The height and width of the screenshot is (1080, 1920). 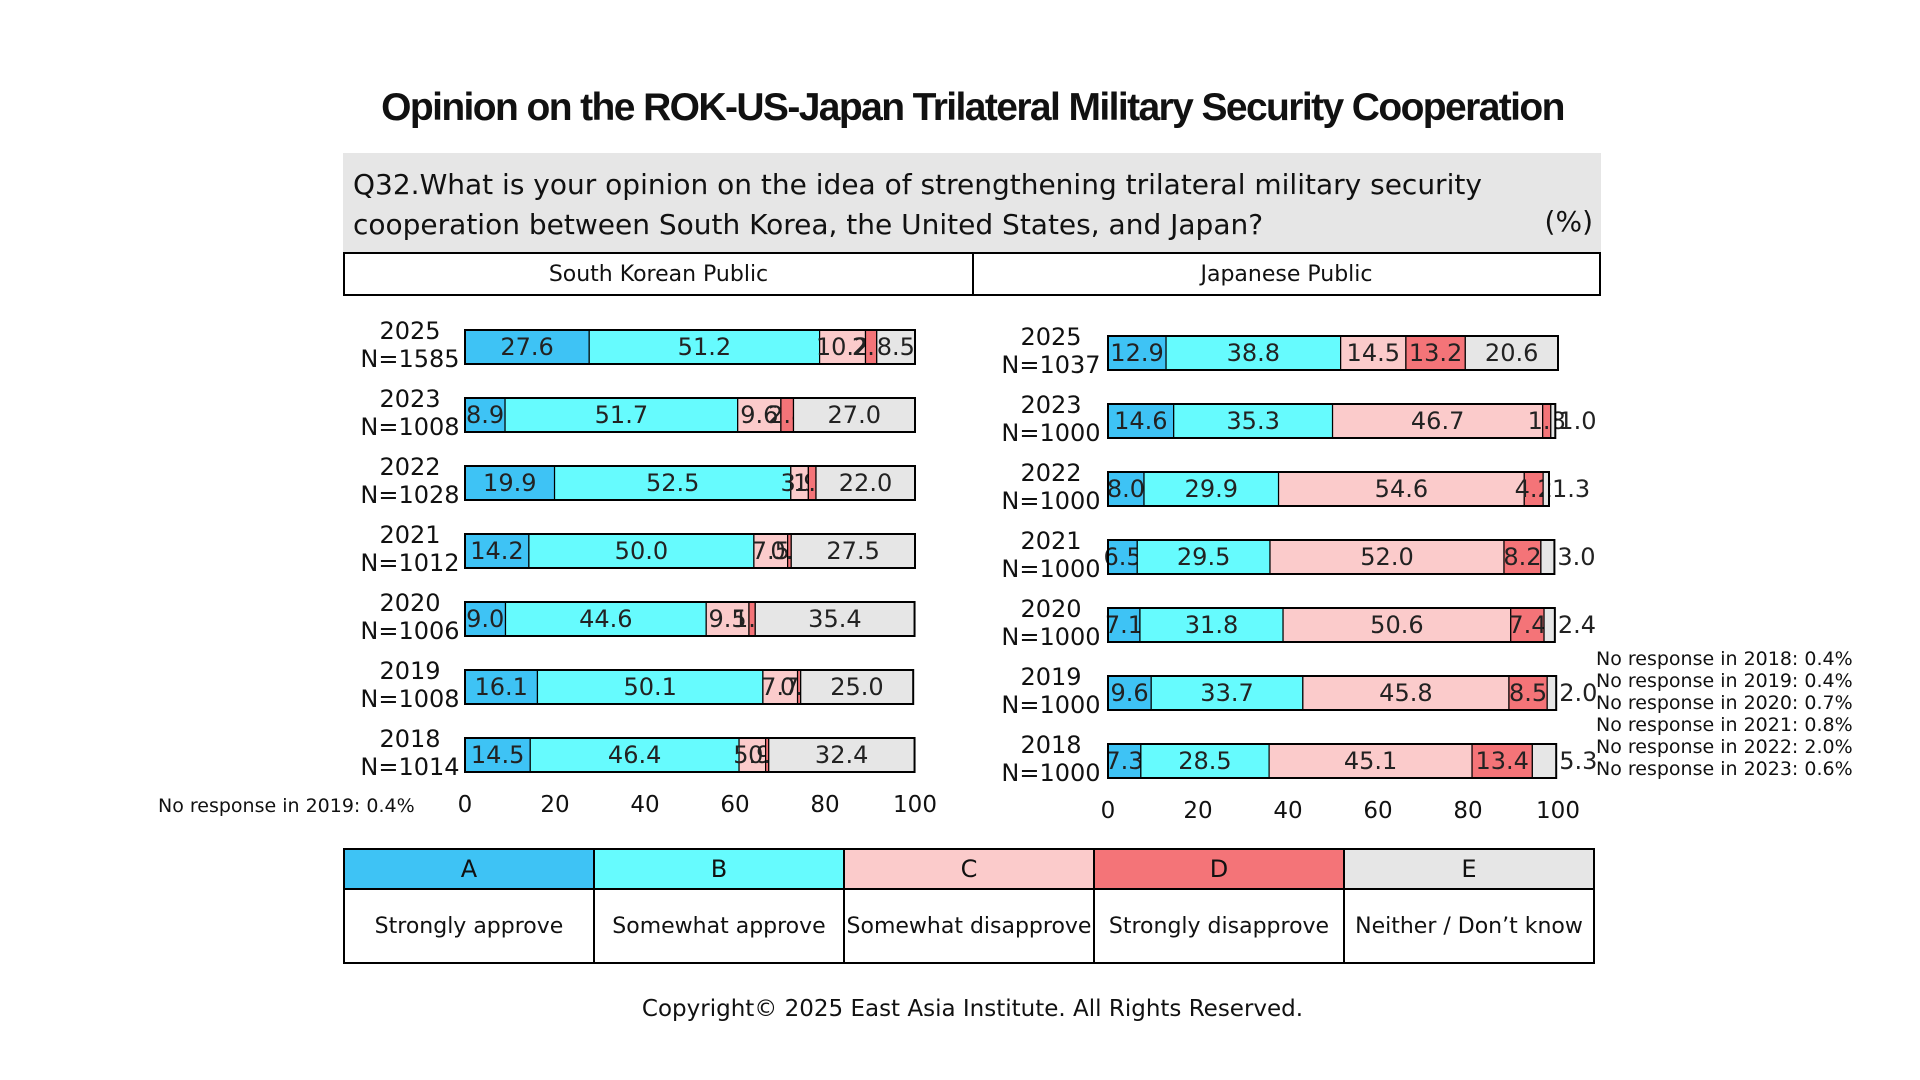 What do you see at coordinates (1401, 489) in the screenshot?
I see `data-label: 54.6` at bounding box center [1401, 489].